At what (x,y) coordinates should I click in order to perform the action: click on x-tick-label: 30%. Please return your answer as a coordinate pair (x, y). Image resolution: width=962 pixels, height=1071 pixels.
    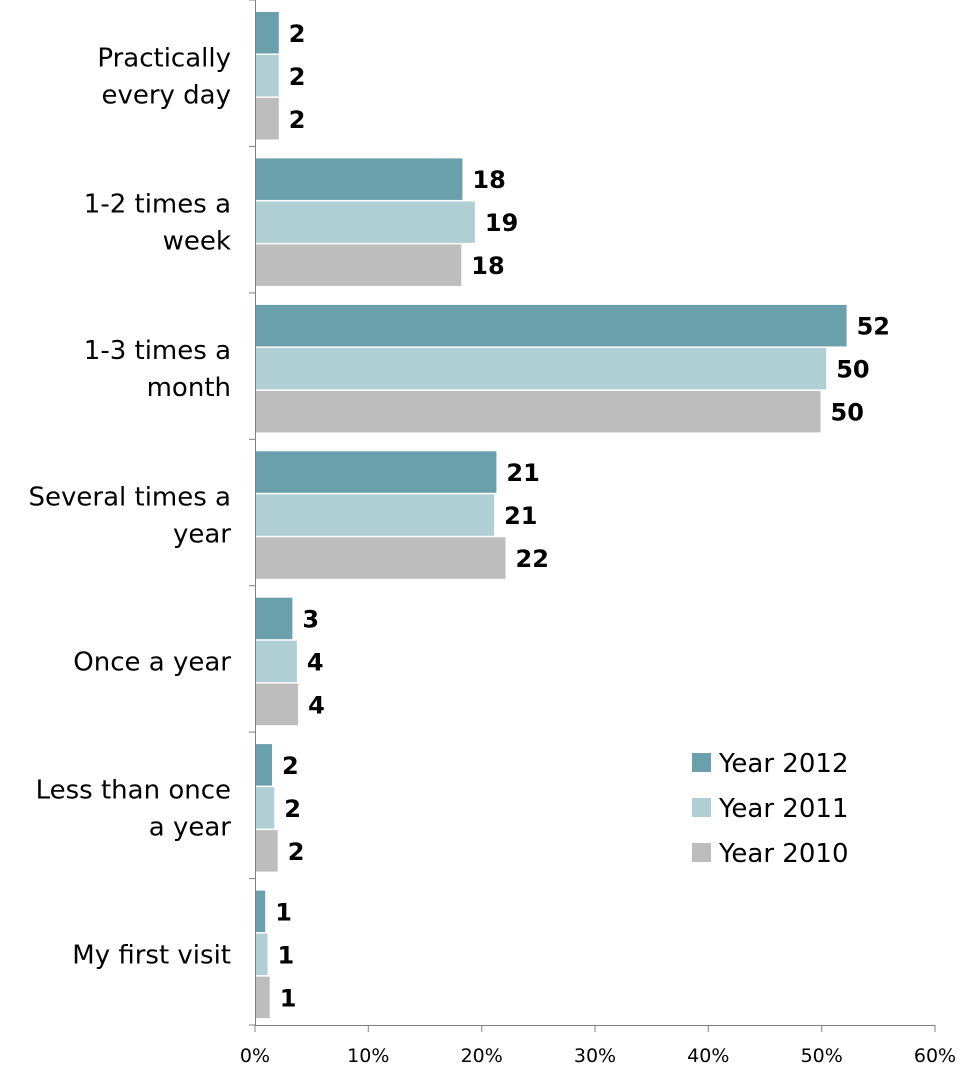
    Looking at the image, I should click on (595, 1056).